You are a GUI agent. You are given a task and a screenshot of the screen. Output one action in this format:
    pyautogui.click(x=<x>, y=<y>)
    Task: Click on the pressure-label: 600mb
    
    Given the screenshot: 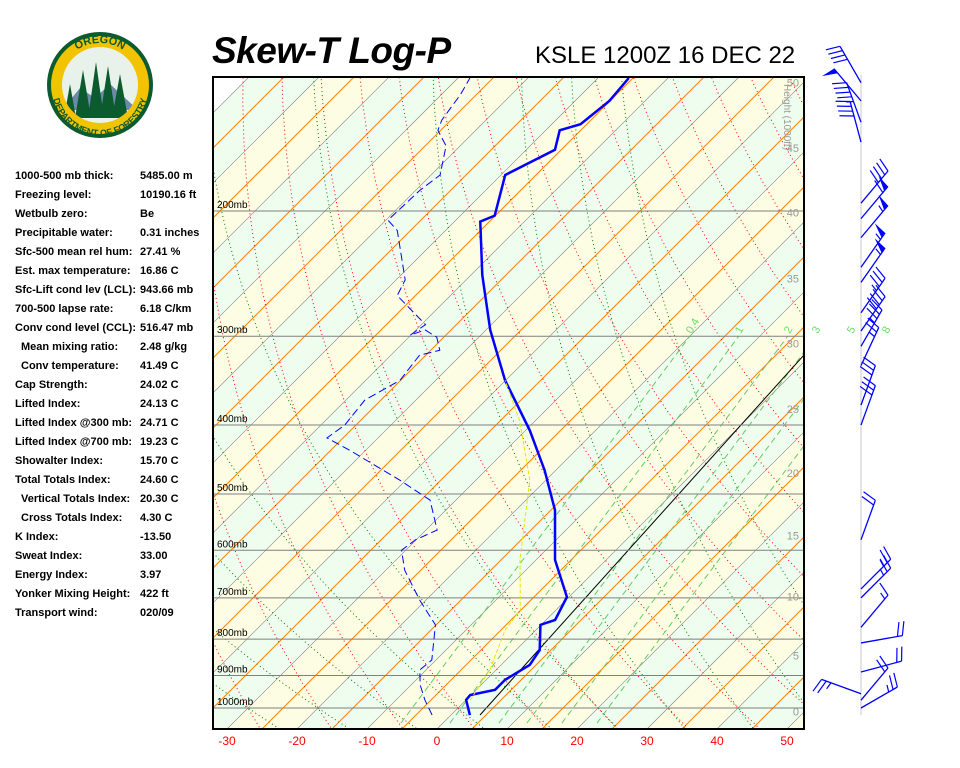 What is the action you would take?
    pyautogui.click(x=232, y=544)
    